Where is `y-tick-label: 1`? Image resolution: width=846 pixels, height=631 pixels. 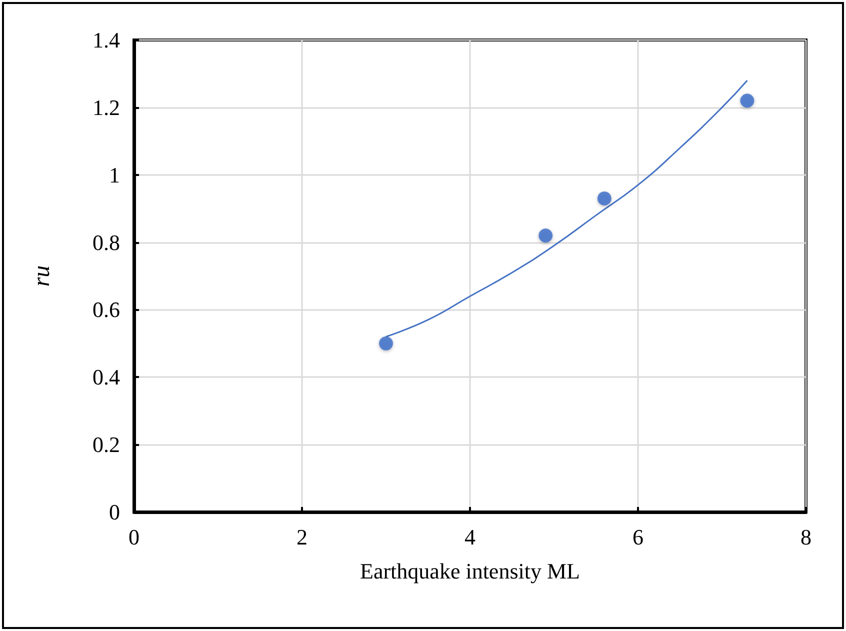 y-tick-label: 1 is located at coordinates (114, 175).